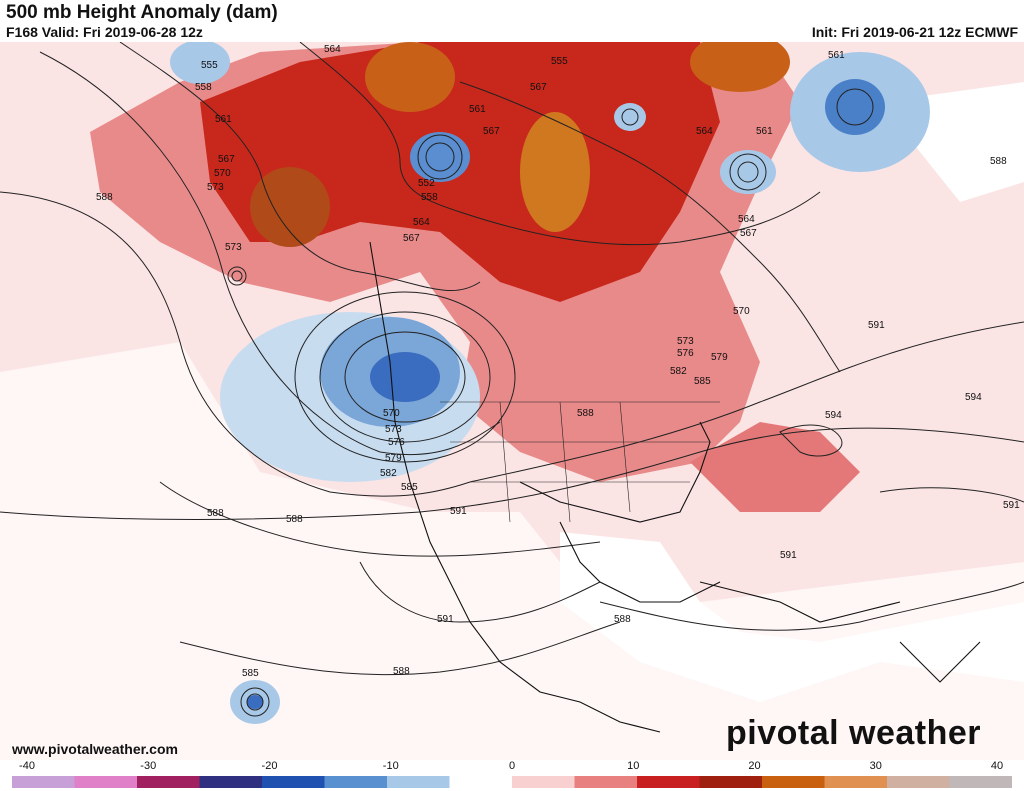 The width and height of the screenshot is (1024, 791). What do you see at coordinates (440, 157) in the screenshot?
I see `negative-hudson` at bounding box center [440, 157].